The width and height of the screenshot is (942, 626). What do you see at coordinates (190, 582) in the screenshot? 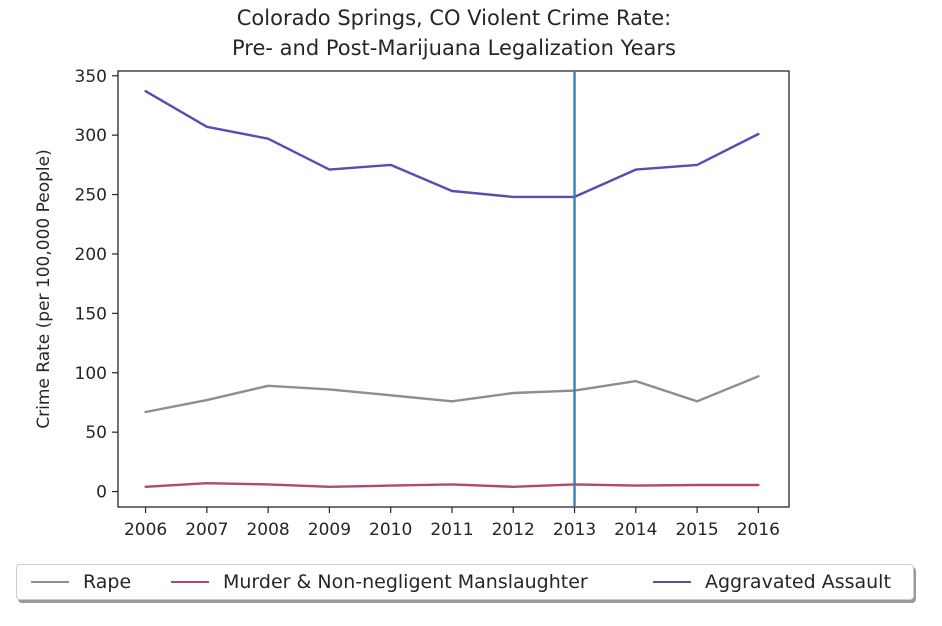
I see `legend-swatch-murder` at bounding box center [190, 582].